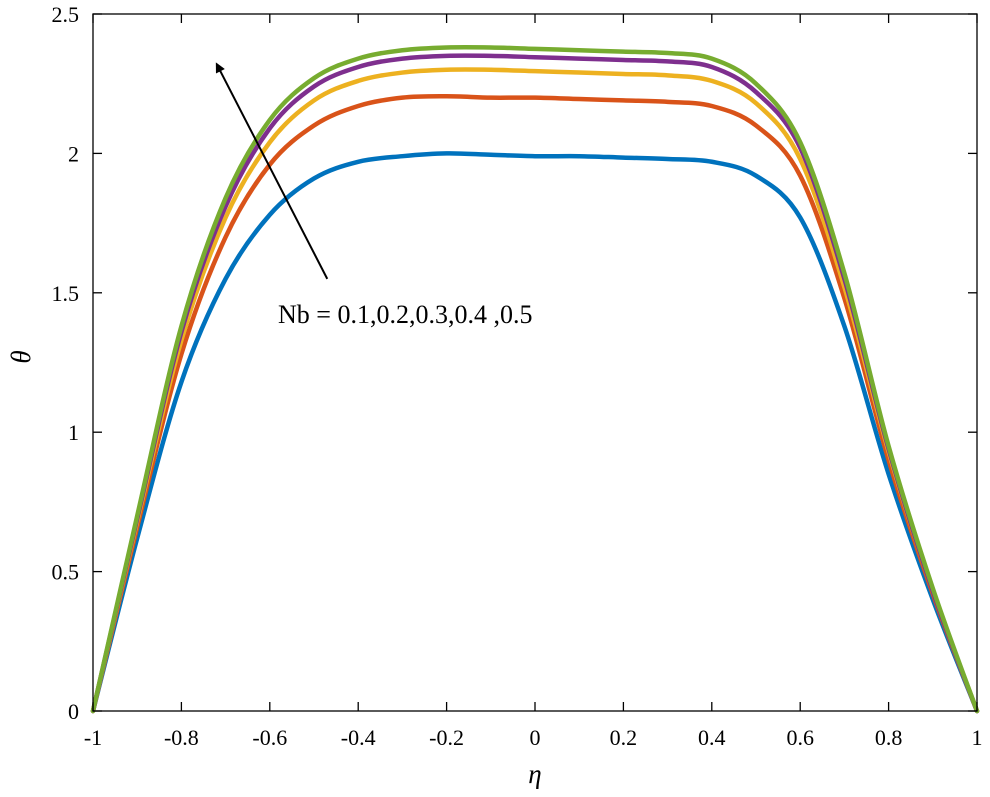 The width and height of the screenshot is (990, 797). I want to click on x-axis-label: η, so click(534, 774).